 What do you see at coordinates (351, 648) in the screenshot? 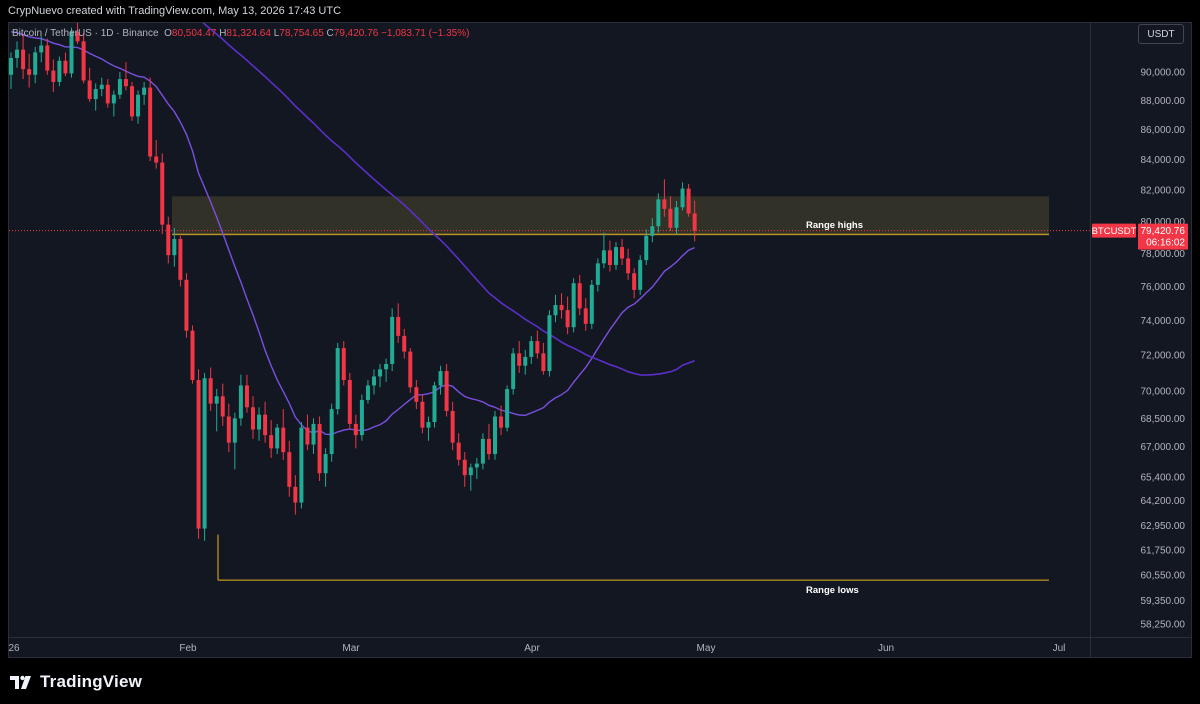
I see `x-tick-label: Mar` at bounding box center [351, 648].